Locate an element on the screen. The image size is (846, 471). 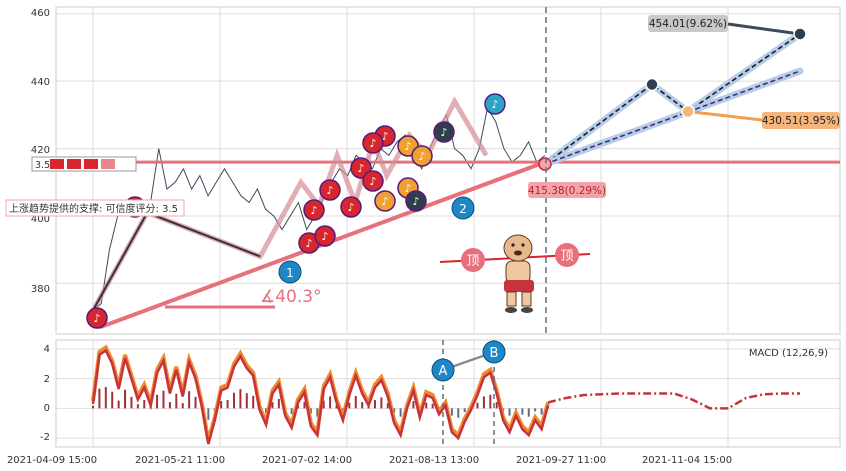
note-glyph-7: ♪ is located at coordinates (360, 168).